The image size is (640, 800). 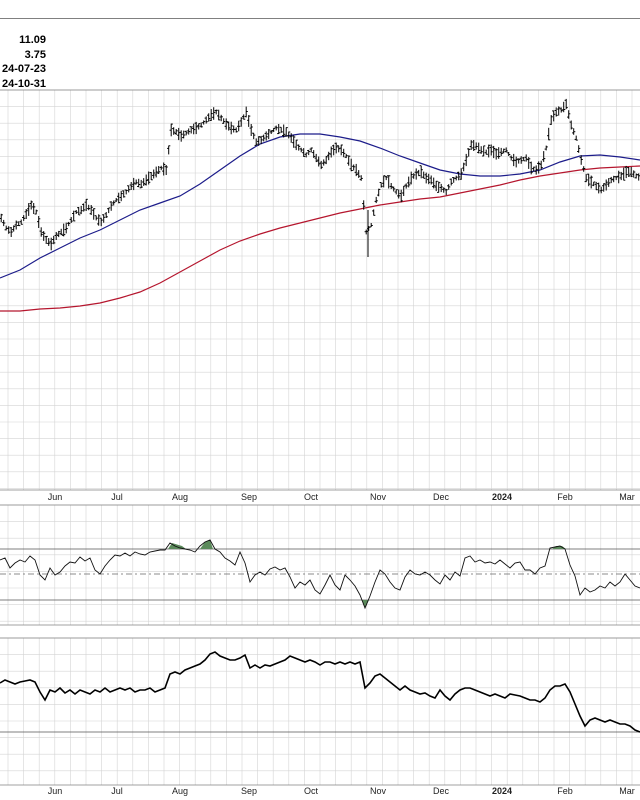 I want to click on osc-line, so click(x=320, y=574).